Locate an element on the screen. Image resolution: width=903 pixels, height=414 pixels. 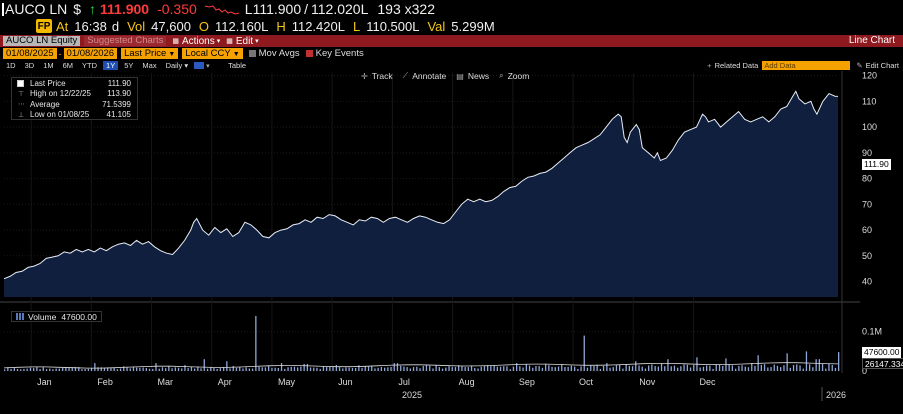
related-data-button: Related Data is located at coordinates (736, 65).